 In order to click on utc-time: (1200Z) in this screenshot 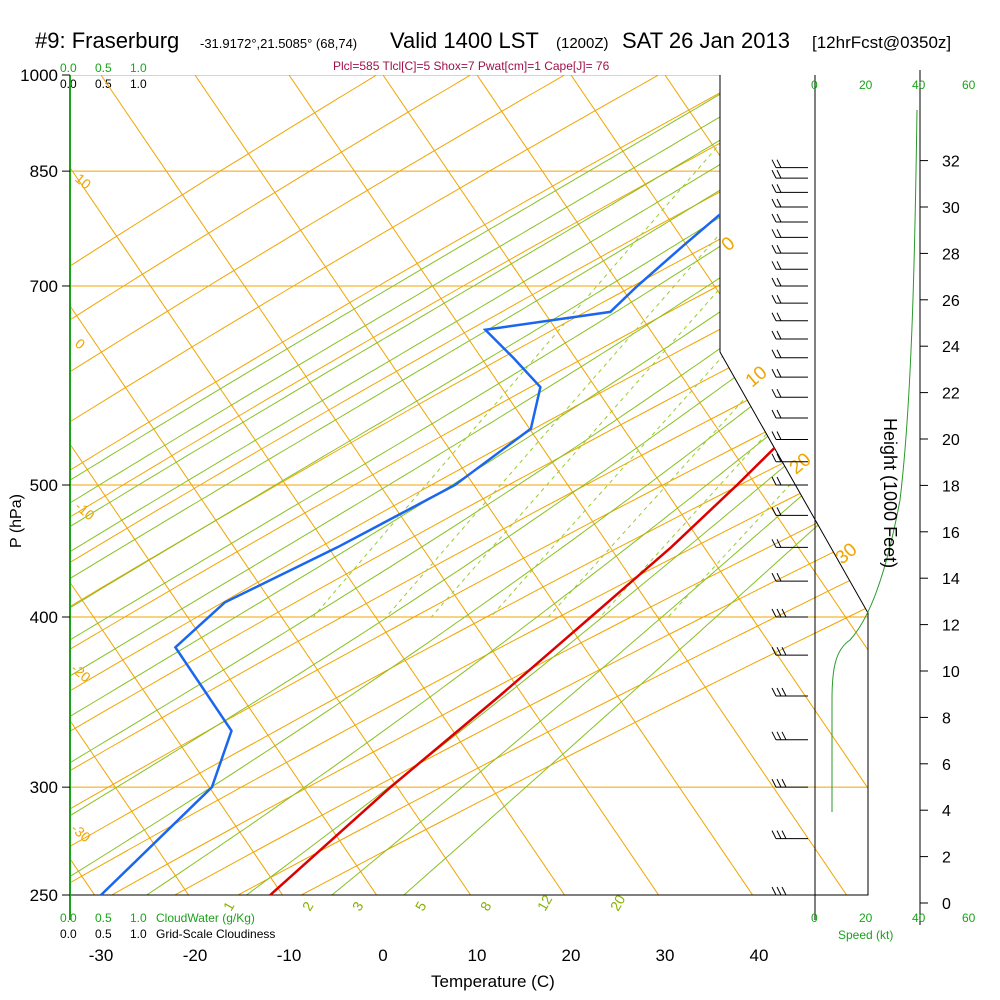, I will do `click(582, 43)`.